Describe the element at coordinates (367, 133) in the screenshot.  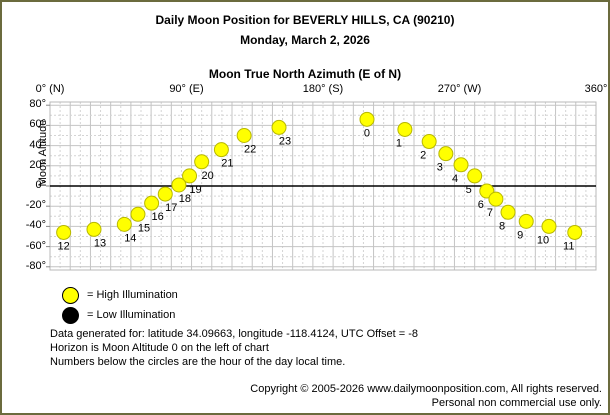
I see `data-point-hour-label: 0` at that location.